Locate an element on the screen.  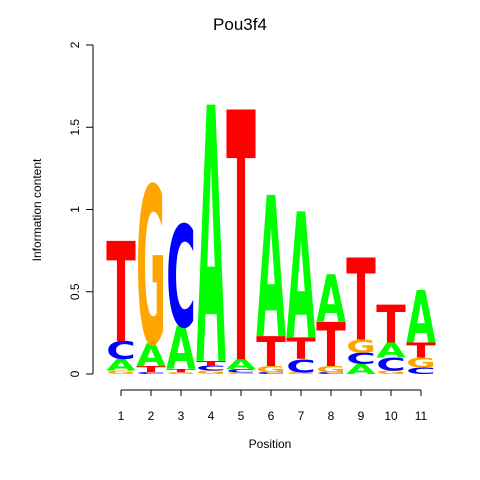
x-axis: 1 2 3 4 5 6 7 8 9 10 11 is located at coordinates (273, 406).